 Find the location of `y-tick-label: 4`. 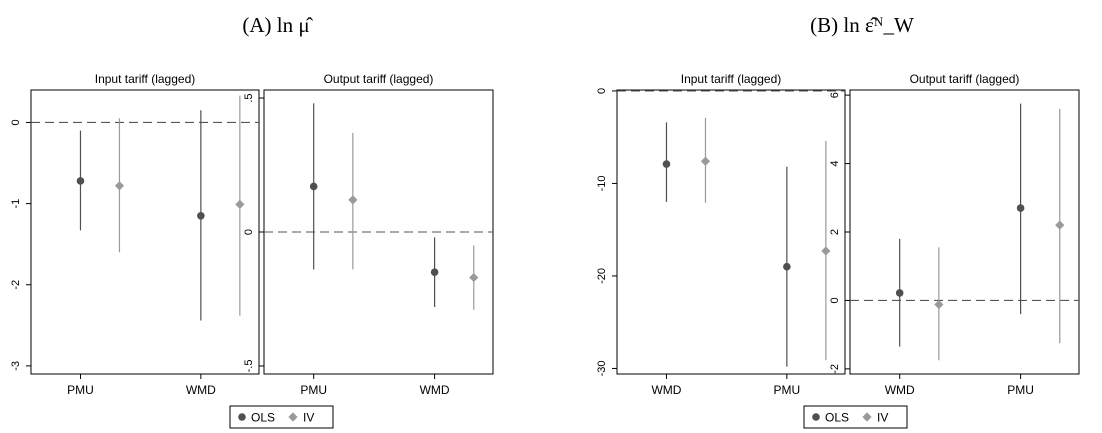

y-tick-label: 4 is located at coordinates (835, 164).